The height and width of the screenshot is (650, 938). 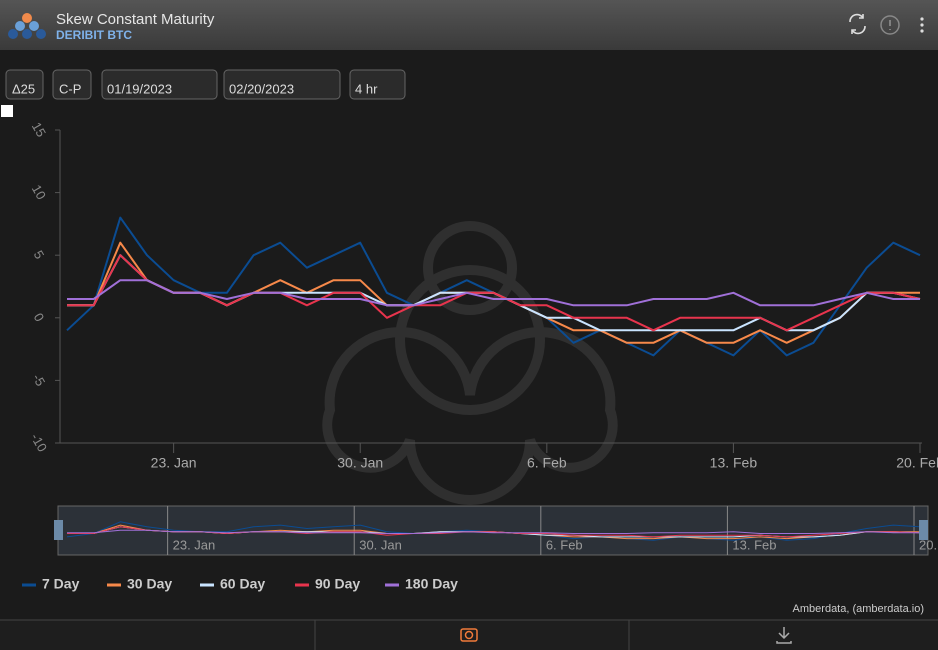 I want to click on asset: BTC, so click(x=119, y=35).